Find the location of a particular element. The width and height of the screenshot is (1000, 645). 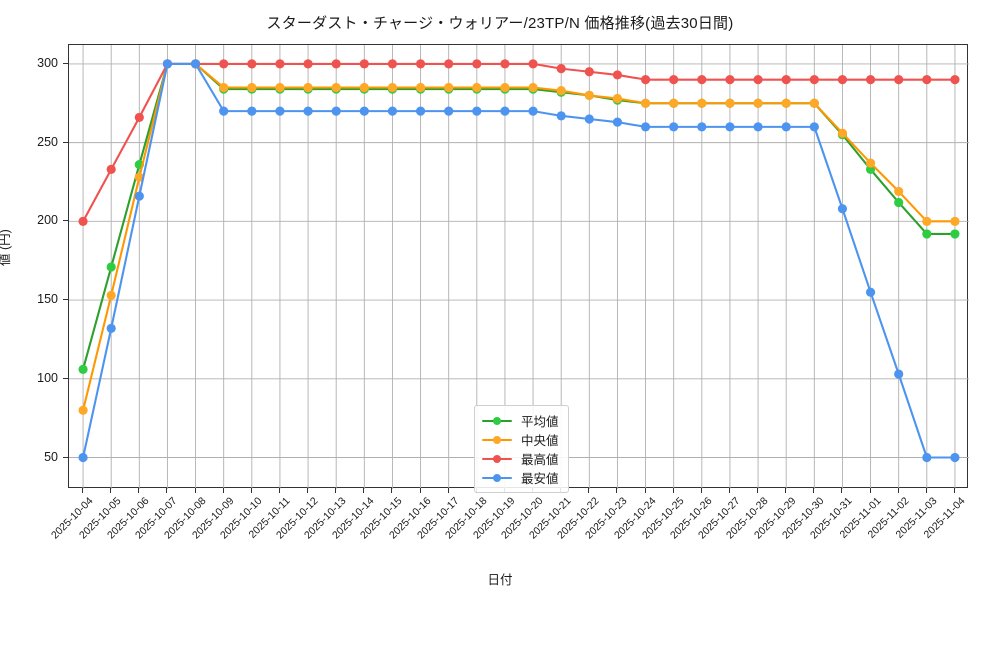

legend-label: 最高値 is located at coordinates (540, 460).